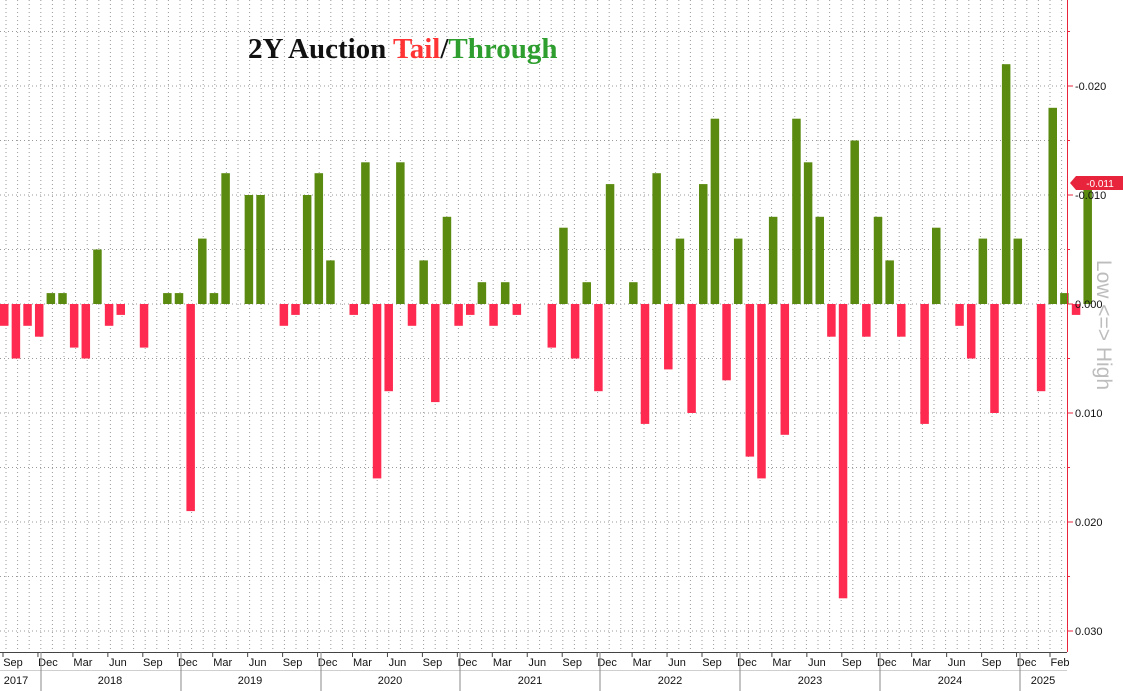  Describe the element at coordinates (1043, 681) in the screenshot. I see `x-year-label: 2025` at that location.